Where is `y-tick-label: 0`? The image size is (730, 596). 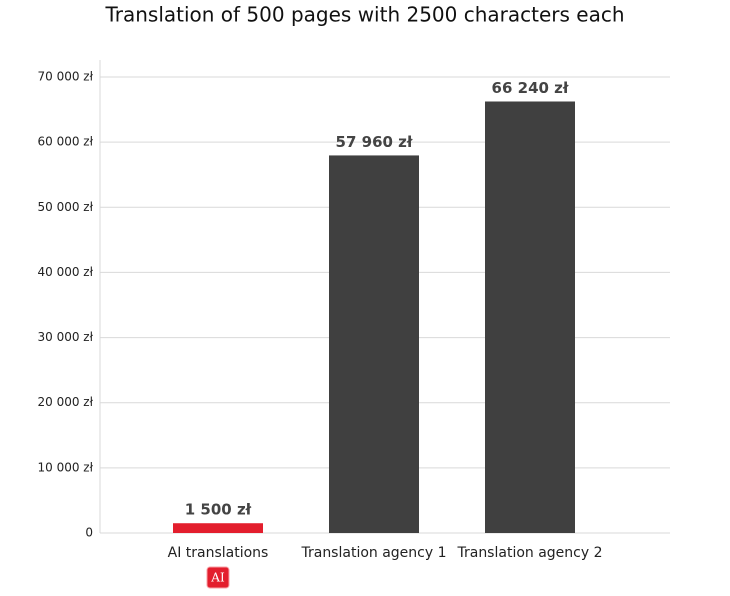
y-tick-label: 0 is located at coordinates (89, 533).